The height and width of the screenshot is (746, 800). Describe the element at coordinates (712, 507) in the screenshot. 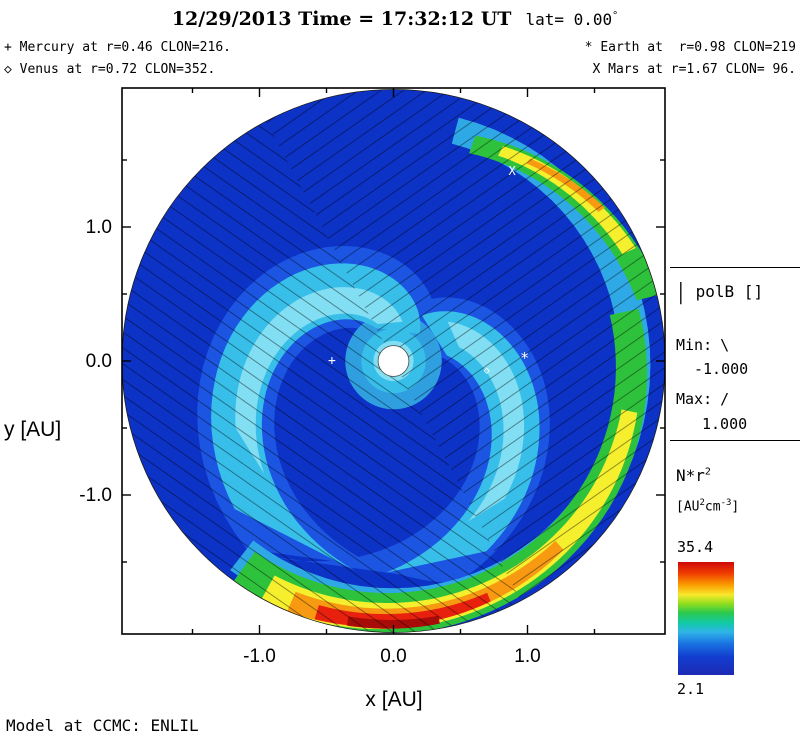

I see `units-cm: cm` at that location.